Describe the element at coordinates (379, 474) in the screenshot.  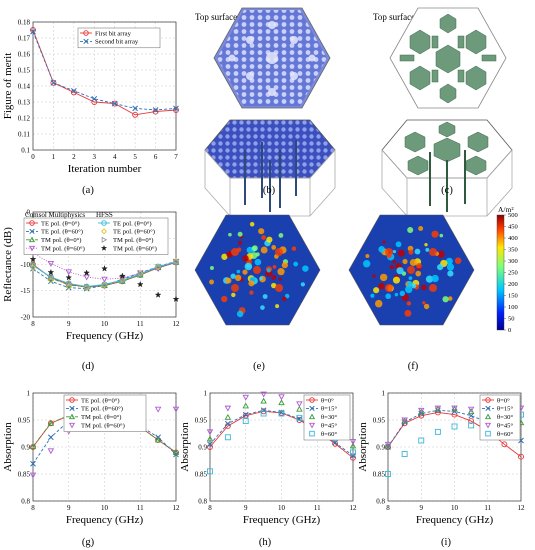
I see `y-tick-label-i: 0.85` at that location.